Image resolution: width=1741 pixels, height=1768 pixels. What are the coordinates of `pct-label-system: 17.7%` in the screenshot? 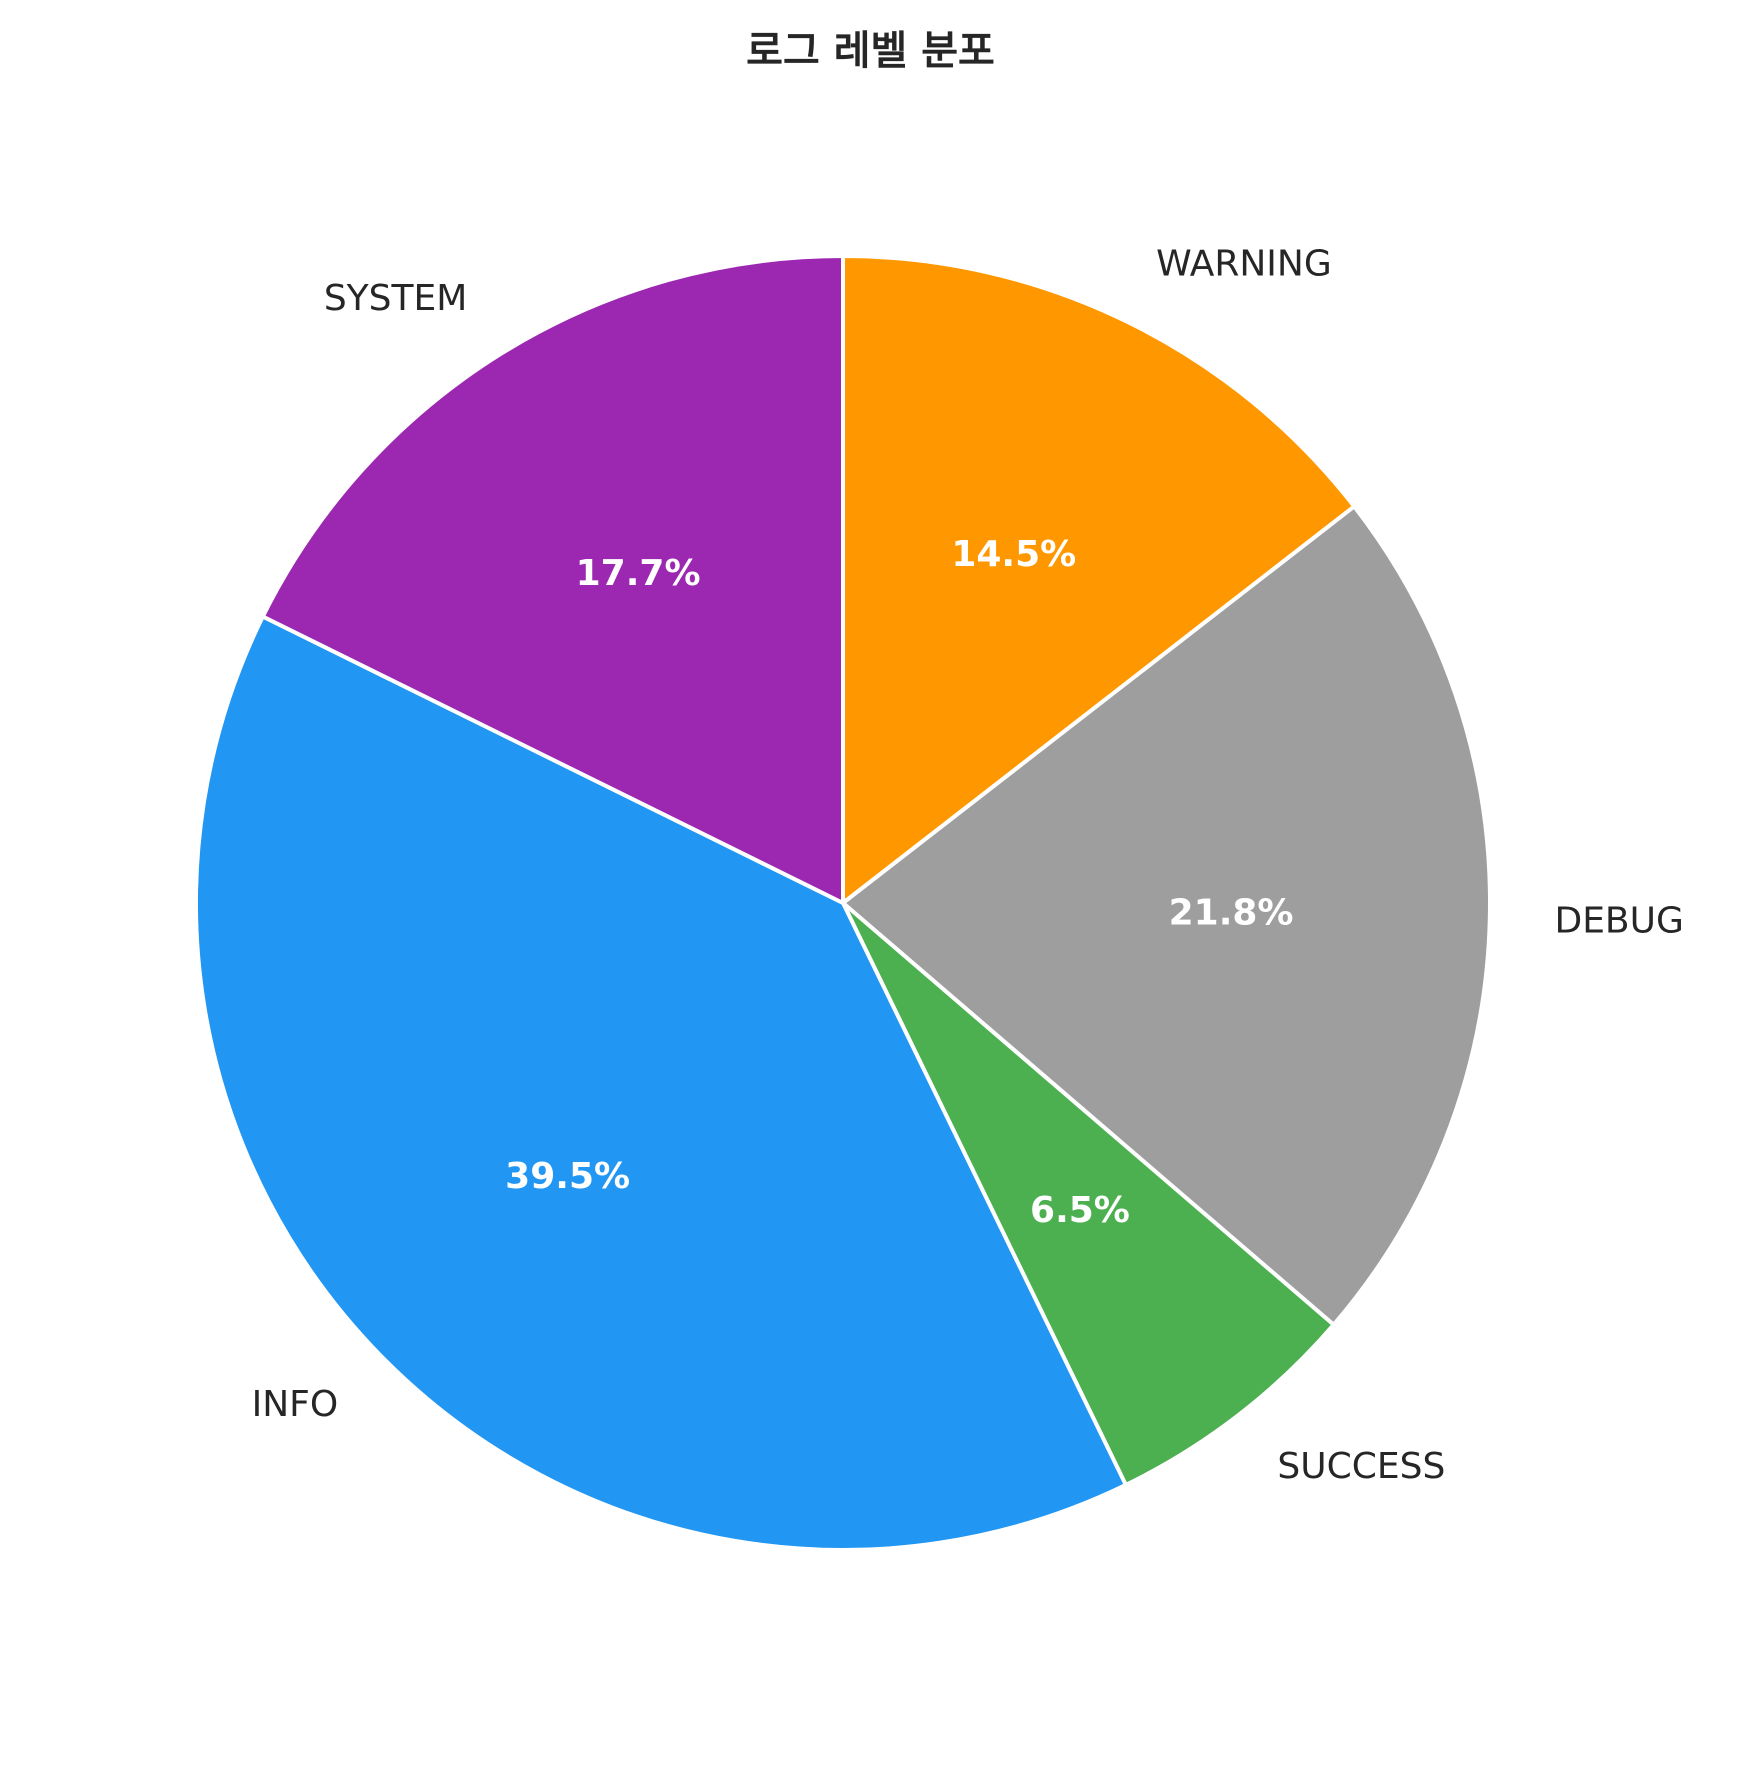 It's located at (638, 573).